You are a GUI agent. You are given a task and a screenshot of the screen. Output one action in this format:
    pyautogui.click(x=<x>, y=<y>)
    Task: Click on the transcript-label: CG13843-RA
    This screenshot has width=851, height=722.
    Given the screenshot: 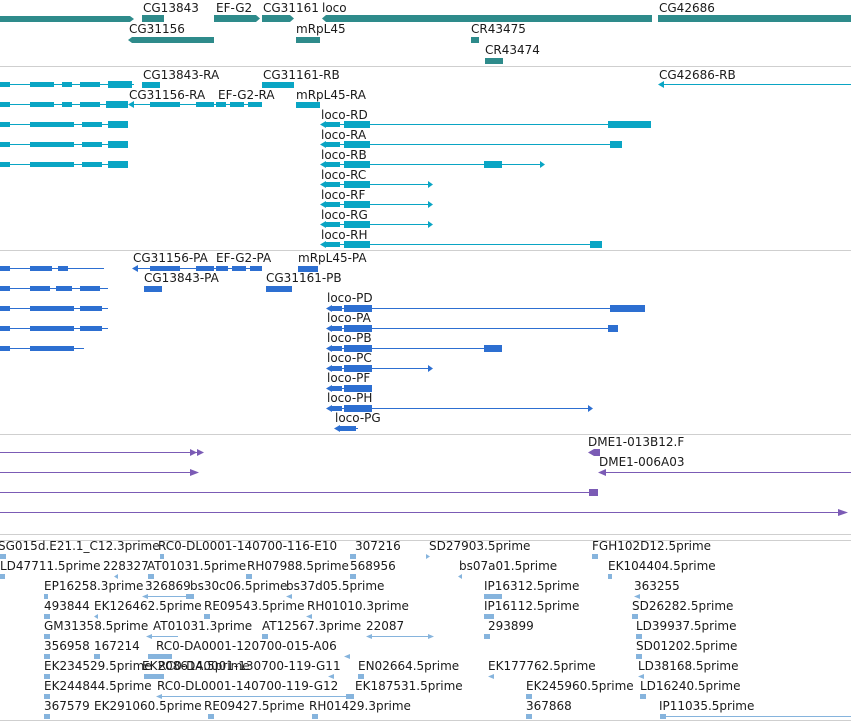 What is the action you would take?
    pyautogui.click(x=181, y=75)
    